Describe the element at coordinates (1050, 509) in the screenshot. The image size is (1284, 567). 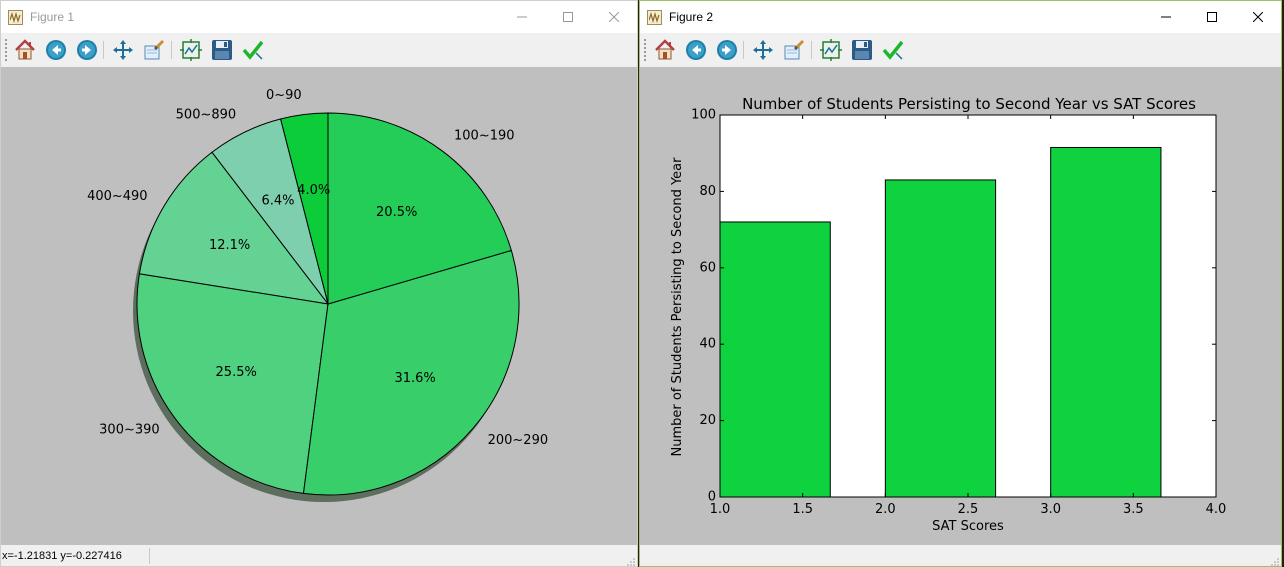
I see `x-tick-label: 3.0` at that location.